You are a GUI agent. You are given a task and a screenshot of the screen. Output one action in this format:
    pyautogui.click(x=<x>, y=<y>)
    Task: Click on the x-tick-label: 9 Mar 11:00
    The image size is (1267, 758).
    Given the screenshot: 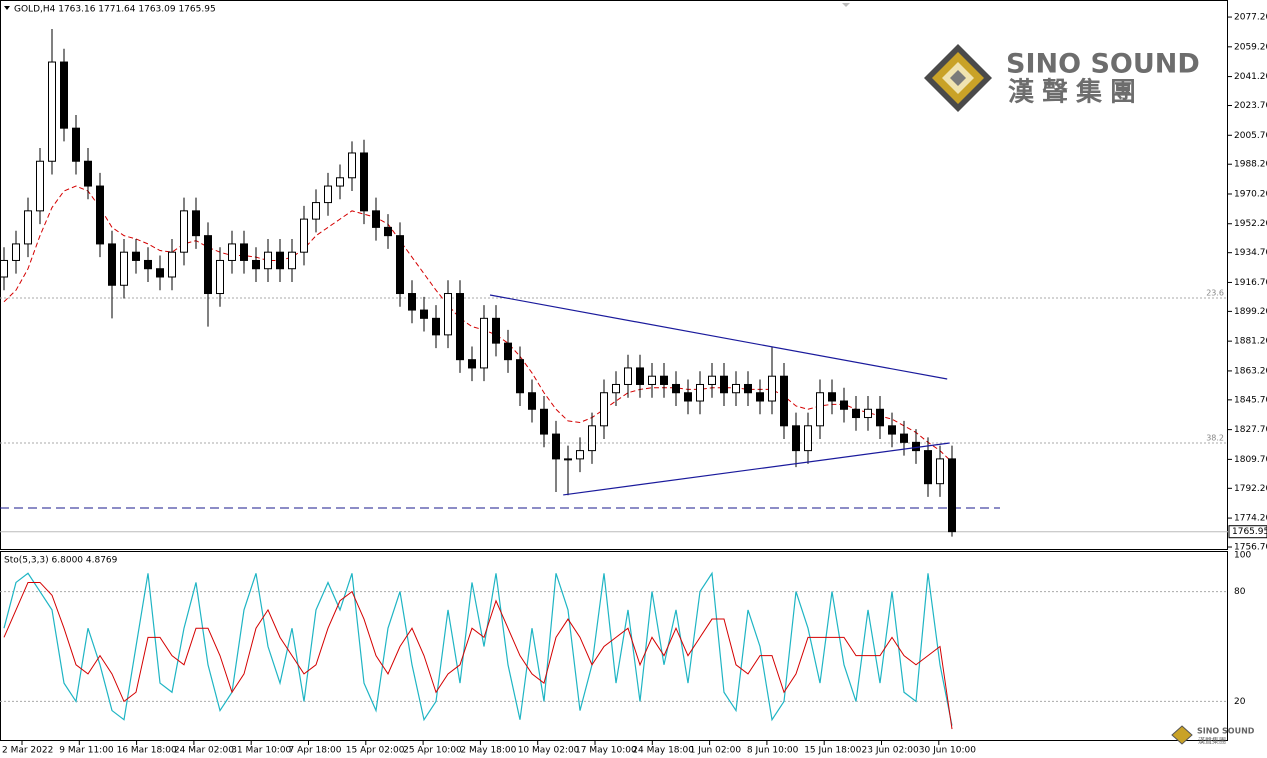 What is the action you would take?
    pyautogui.click(x=86, y=751)
    